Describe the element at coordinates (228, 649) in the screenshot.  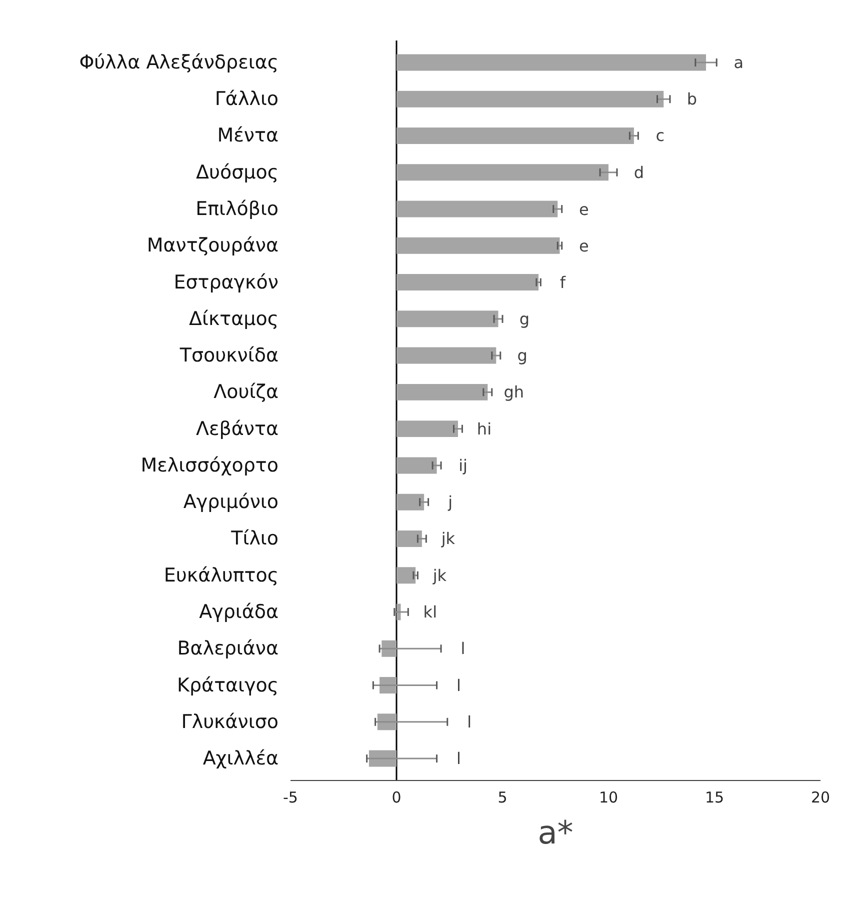
I see `y-tick-label: Βαλεριάνα` at that location.